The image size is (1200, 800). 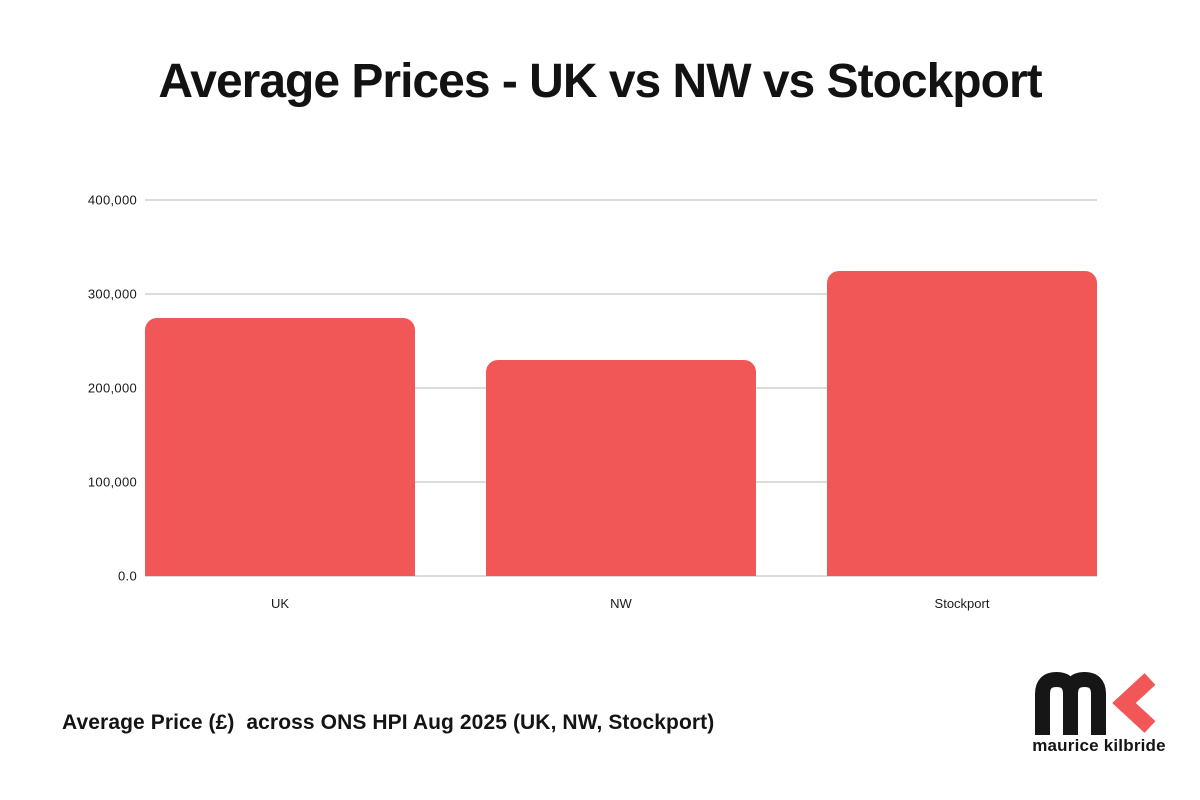 I want to click on brand-logo: maurice kilbride, so click(x=1099, y=713).